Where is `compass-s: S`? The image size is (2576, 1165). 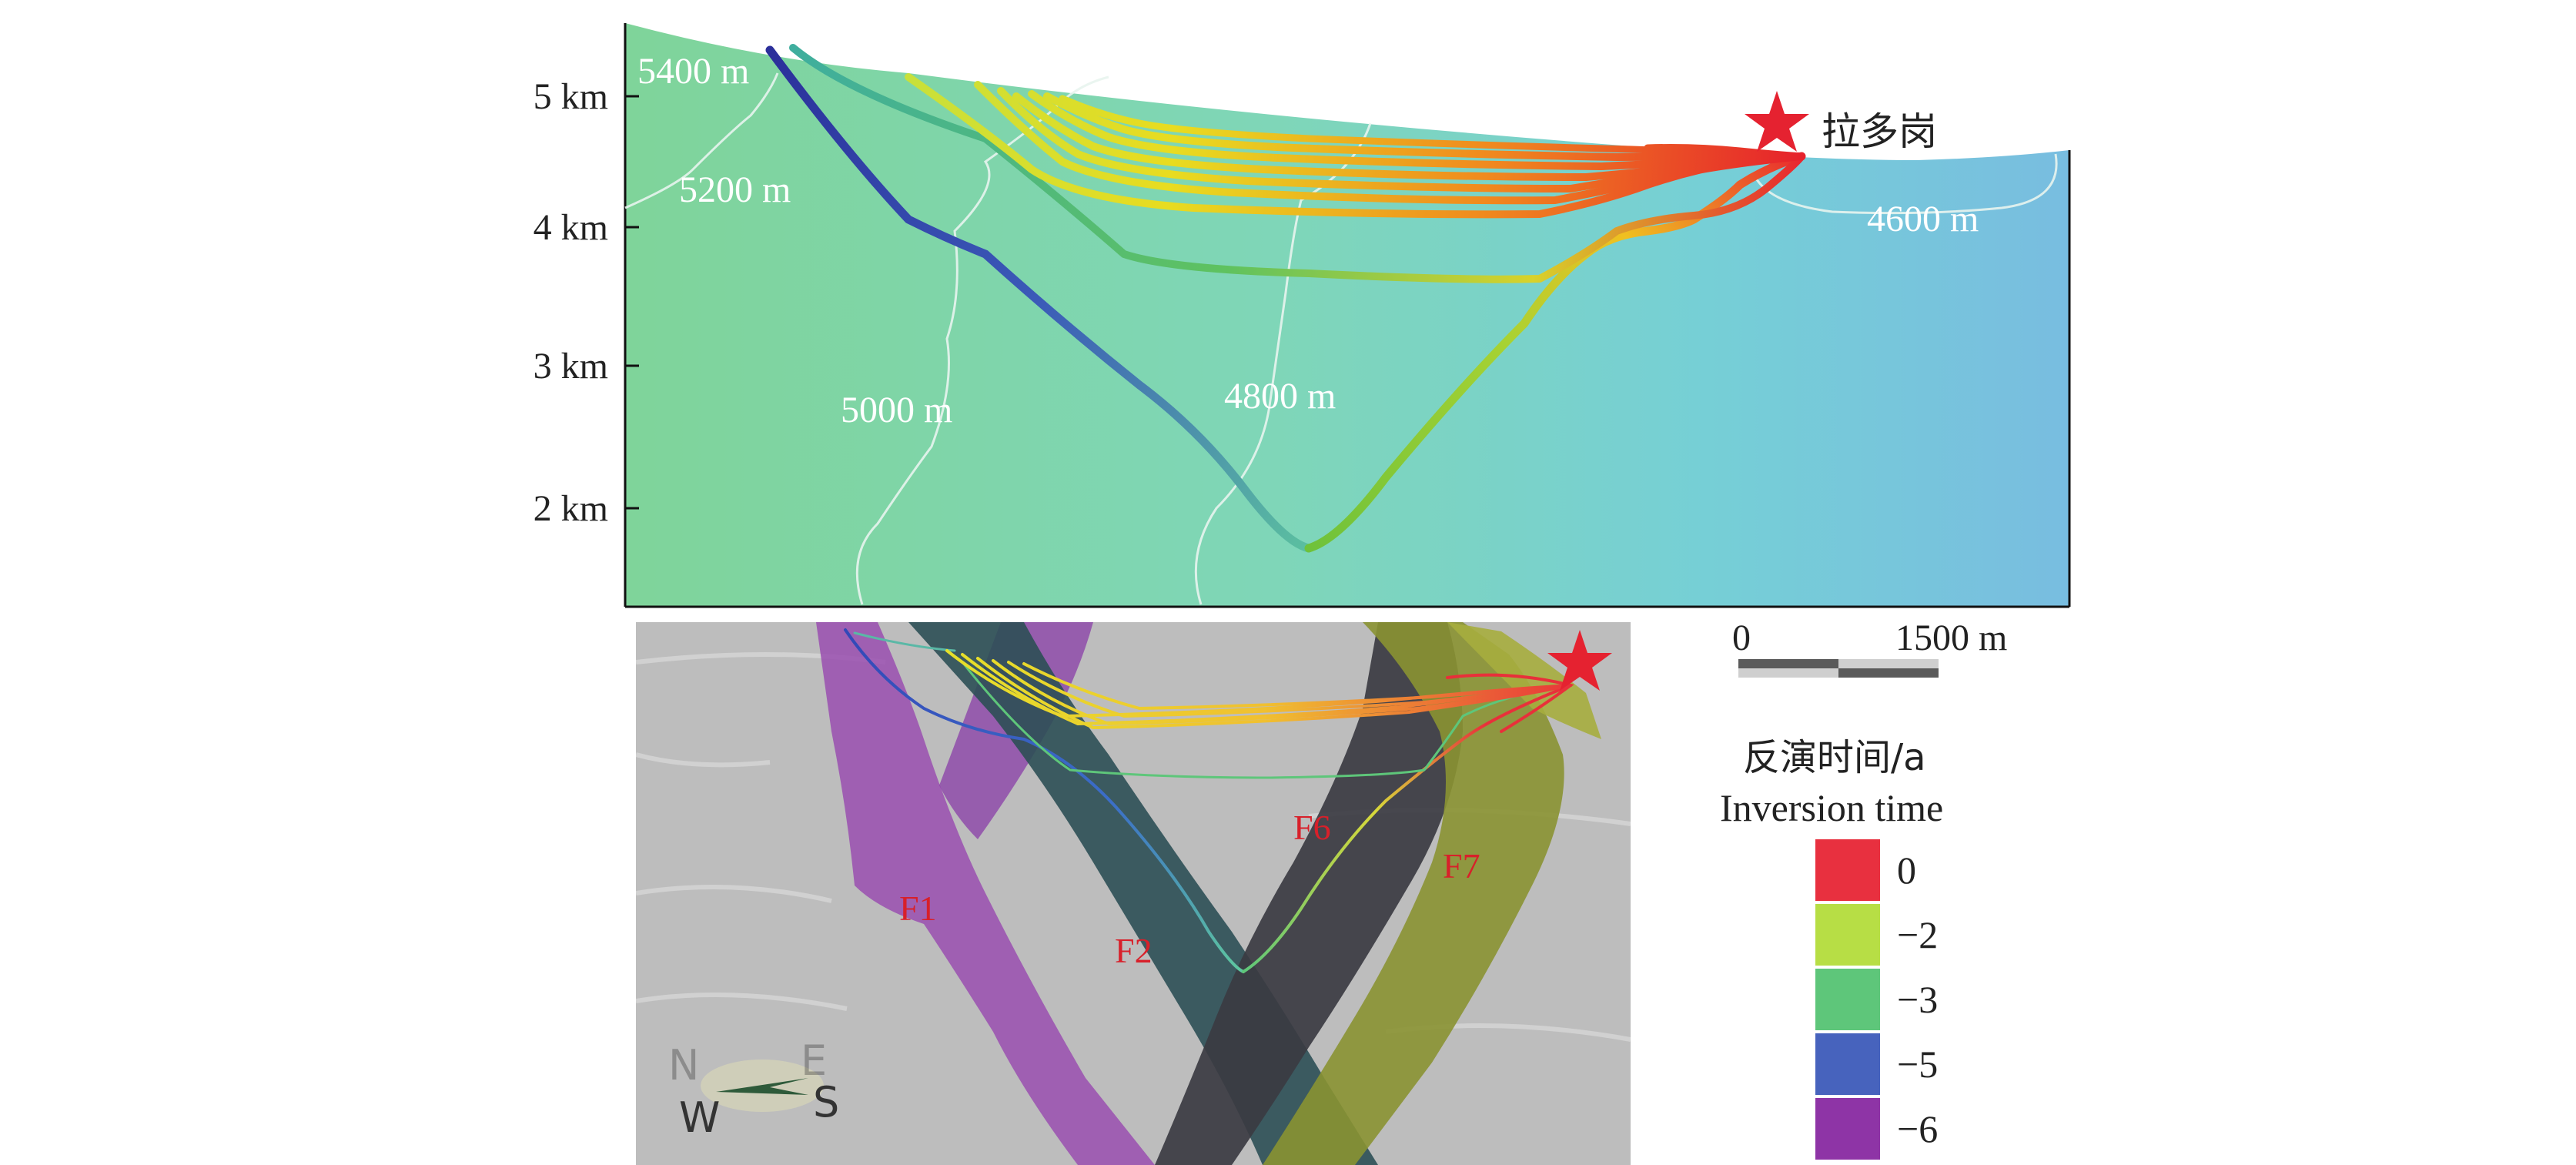
compass-s: S is located at coordinates (826, 1102).